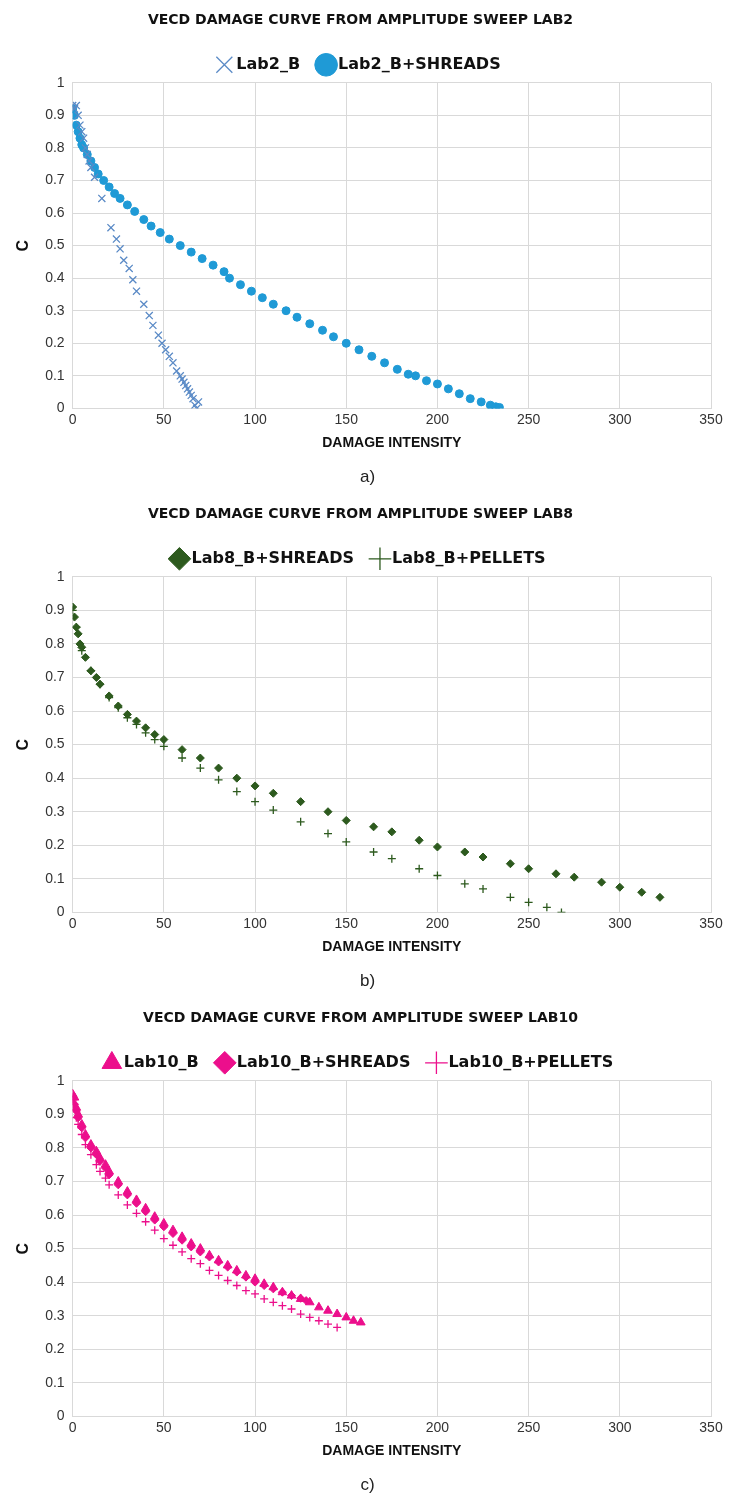  I want to click on legend-label: Lab8_B+SHREADS, so click(272, 557).